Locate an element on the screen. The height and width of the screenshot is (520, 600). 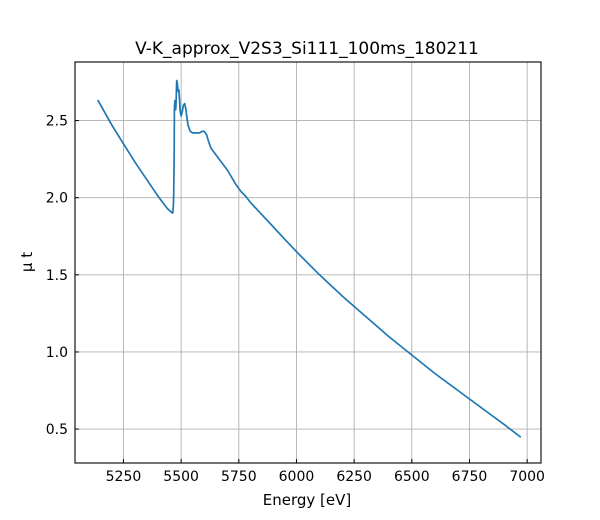
y-axis: 0.5 1.0 1.5 2.0 2.5 is located at coordinates (62, 276).